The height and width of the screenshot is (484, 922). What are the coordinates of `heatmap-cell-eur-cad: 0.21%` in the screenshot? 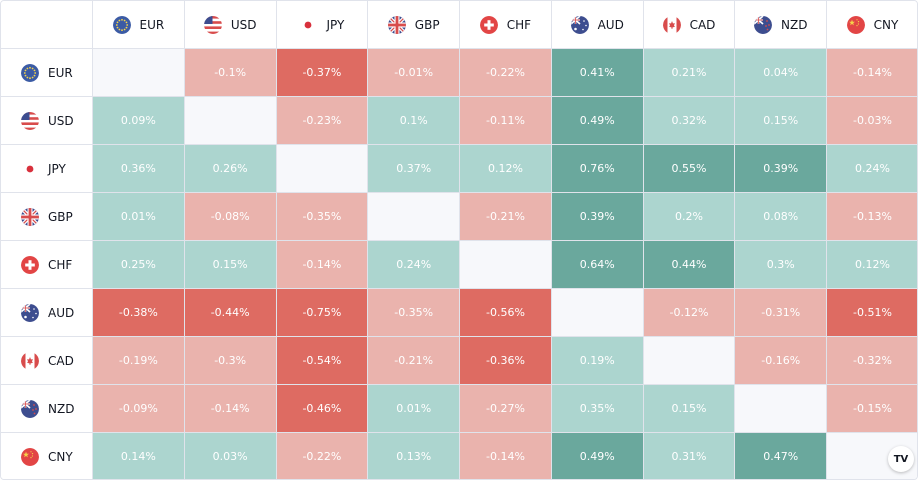 It's located at (689, 73).